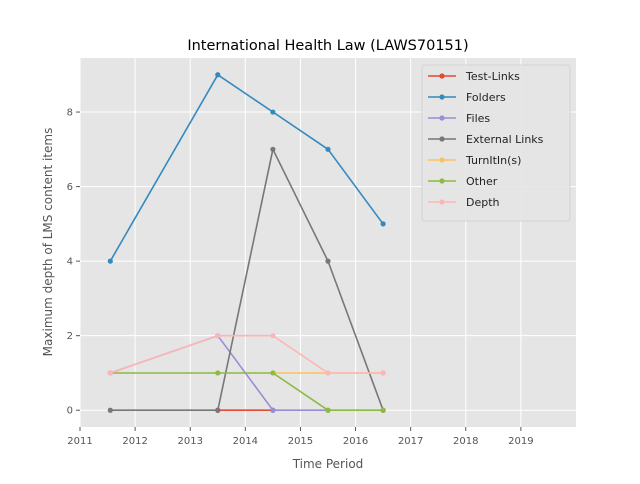  Describe the element at coordinates (410, 441) in the screenshot. I see `x-tick-label: 2017` at that location.